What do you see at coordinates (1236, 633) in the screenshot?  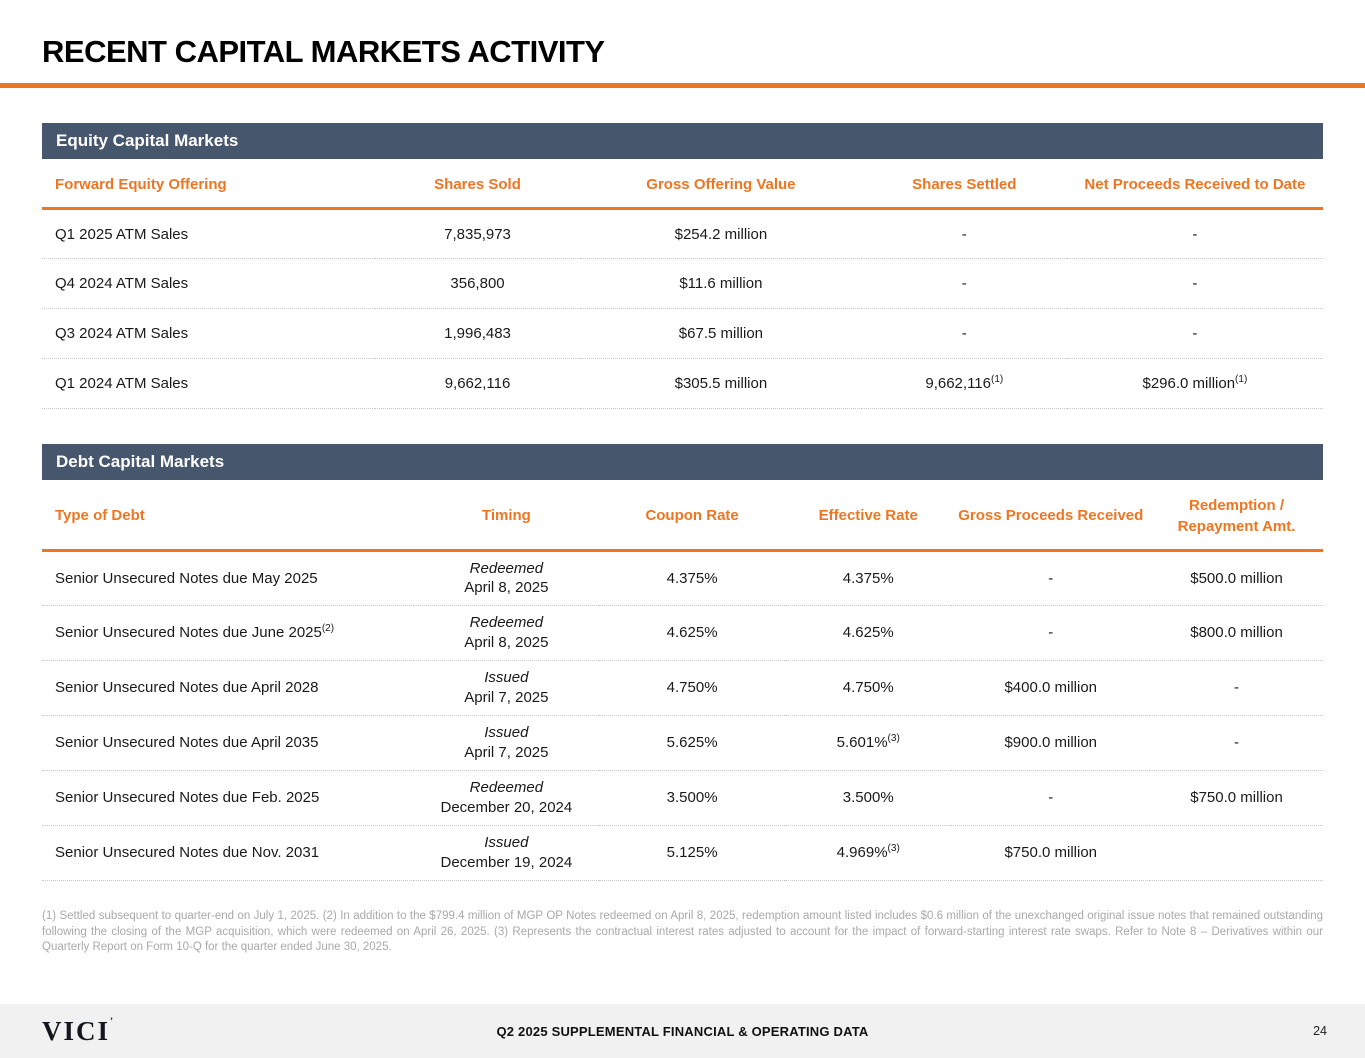 I see `cell-redemption: $800.0 million` at bounding box center [1236, 633].